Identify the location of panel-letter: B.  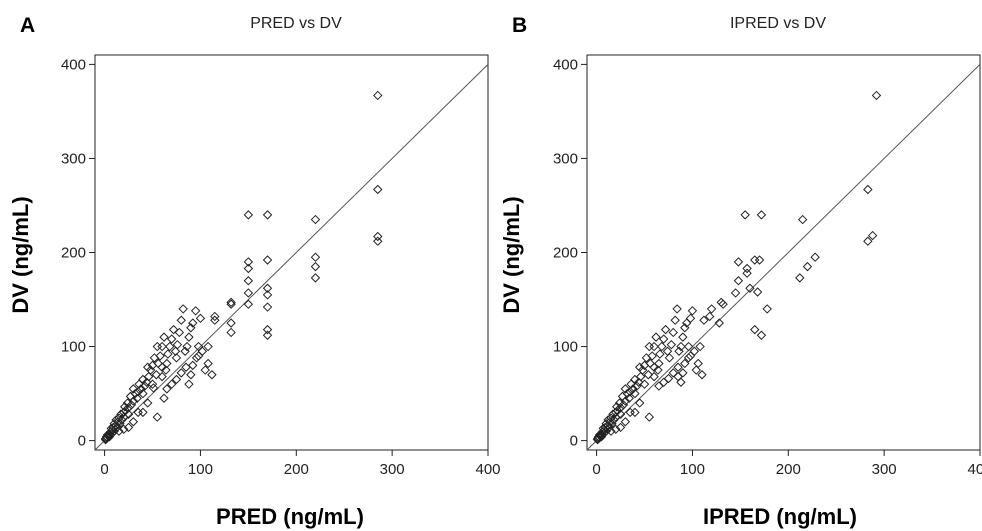
(519, 25).